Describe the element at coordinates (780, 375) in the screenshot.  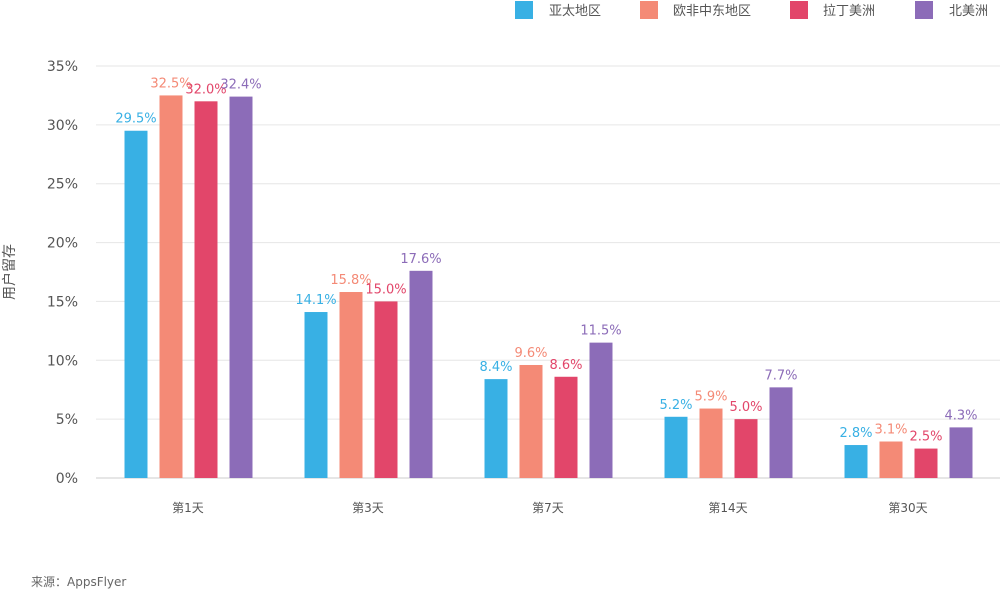
I see `data-label: 7.7%` at that location.